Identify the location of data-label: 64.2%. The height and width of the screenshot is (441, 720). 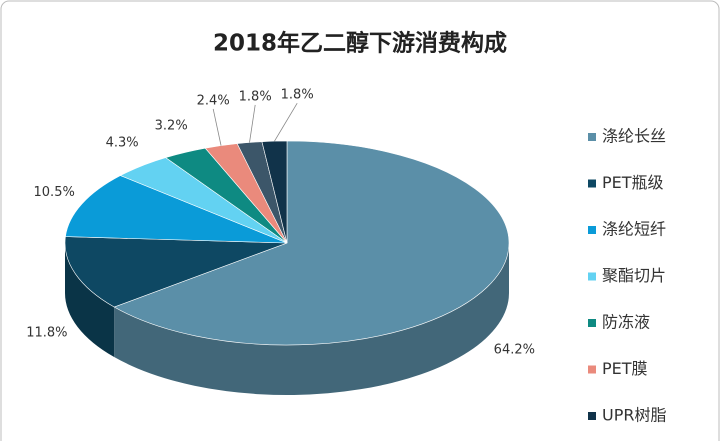
(514, 349).